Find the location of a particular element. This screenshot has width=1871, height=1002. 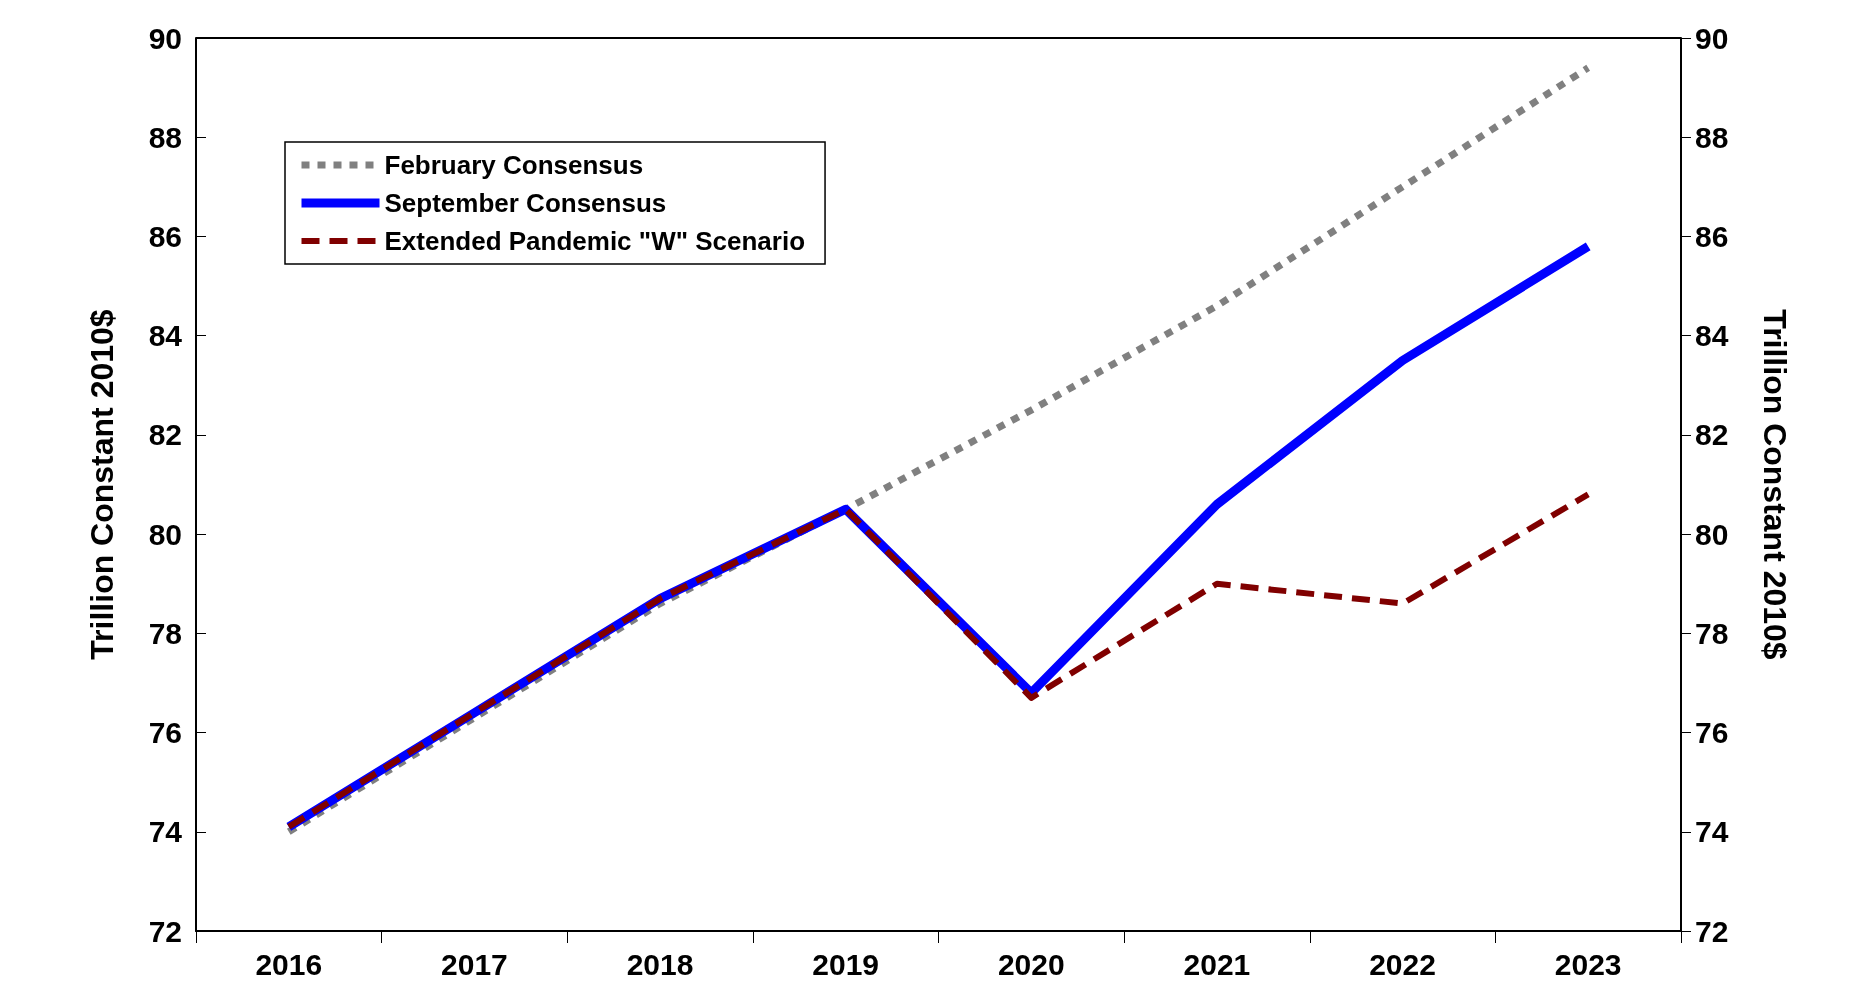

x-tick-label: 2019 is located at coordinates (846, 964).